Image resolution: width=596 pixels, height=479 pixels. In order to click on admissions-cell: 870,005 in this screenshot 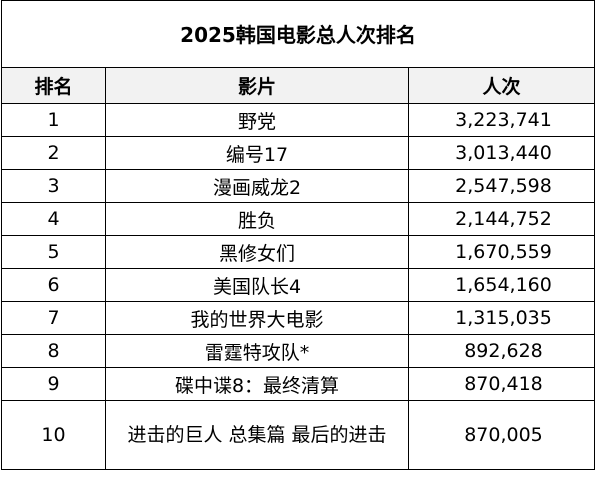, I will do `click(501, 435)`.